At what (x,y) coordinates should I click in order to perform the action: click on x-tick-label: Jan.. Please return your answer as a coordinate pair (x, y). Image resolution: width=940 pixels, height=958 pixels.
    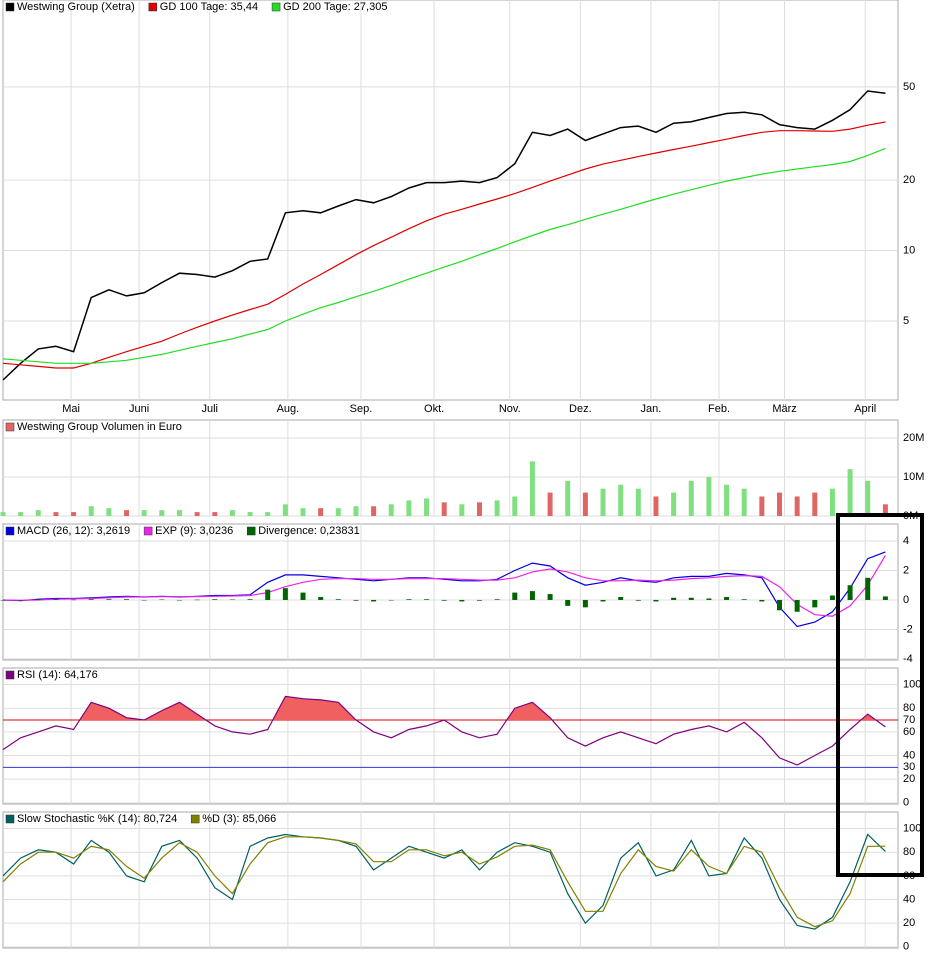
    Looking at the image, I should click on (651, 409).